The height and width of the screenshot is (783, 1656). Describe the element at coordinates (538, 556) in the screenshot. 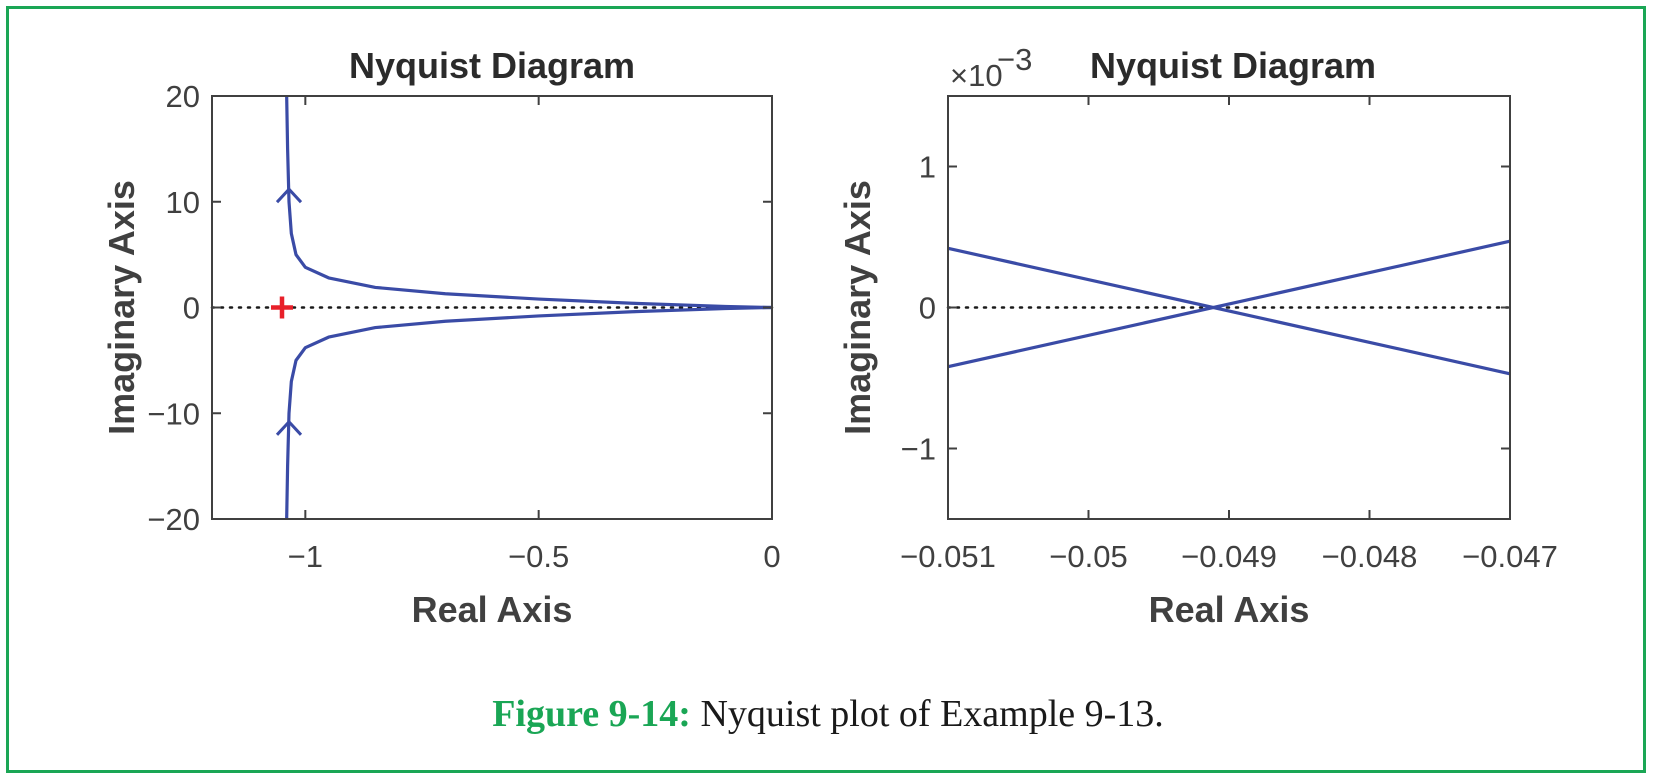

I see `x-tick-label: −0.5` at that location.